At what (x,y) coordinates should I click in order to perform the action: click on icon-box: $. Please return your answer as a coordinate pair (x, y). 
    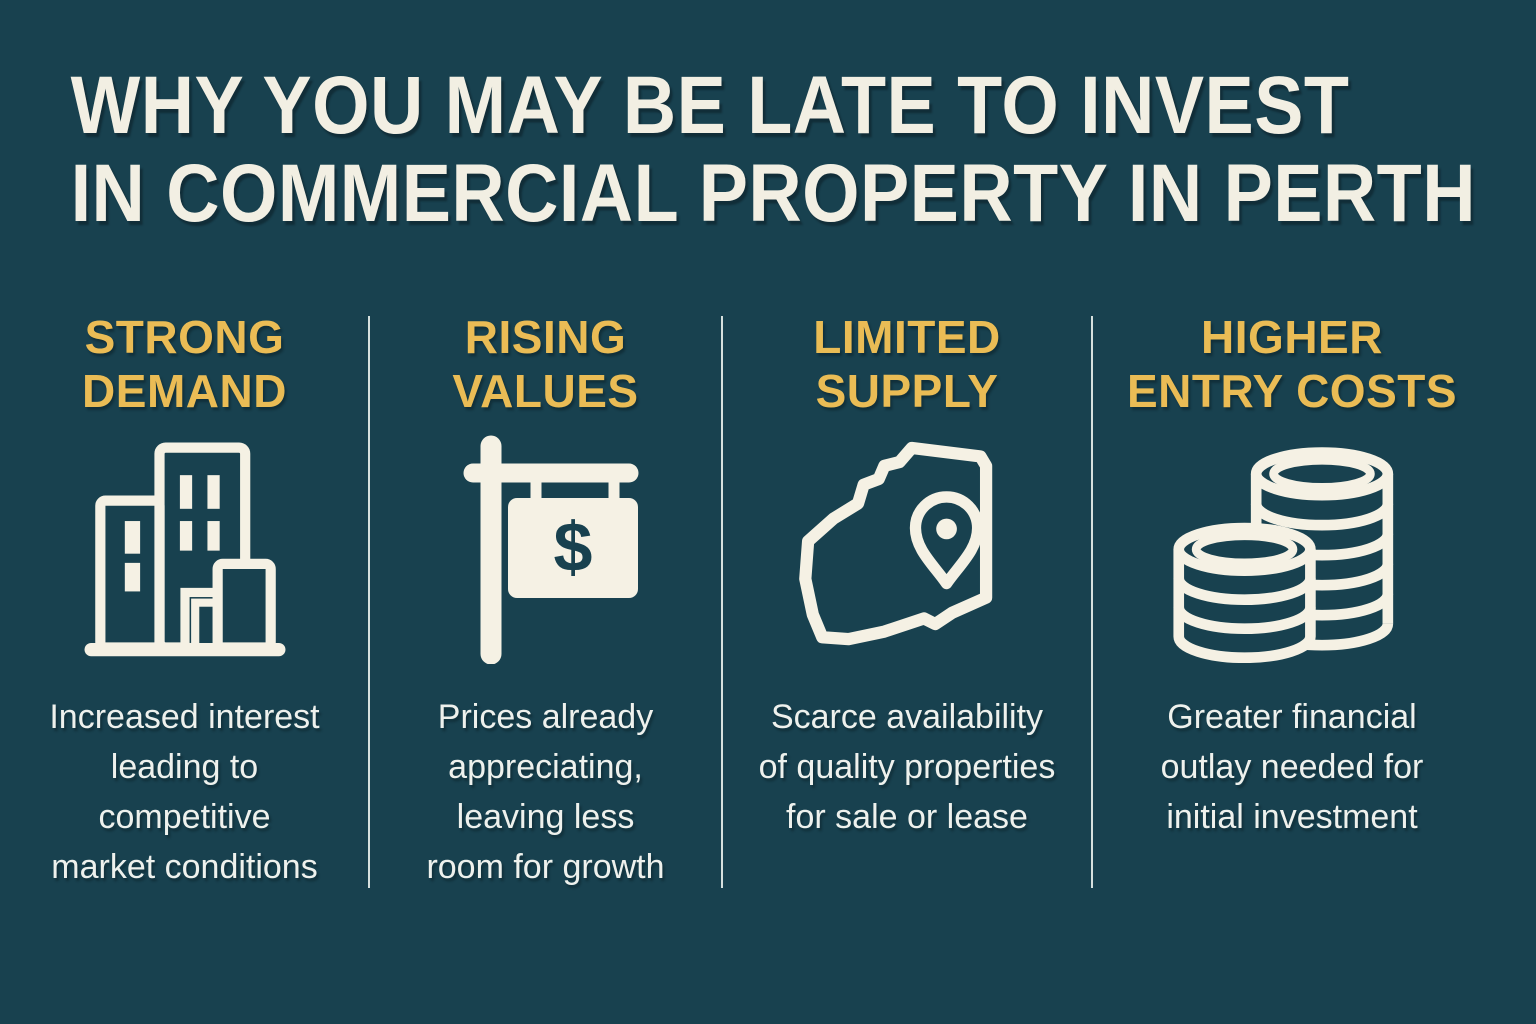
    Looking at the image, I should click on (545, 544).